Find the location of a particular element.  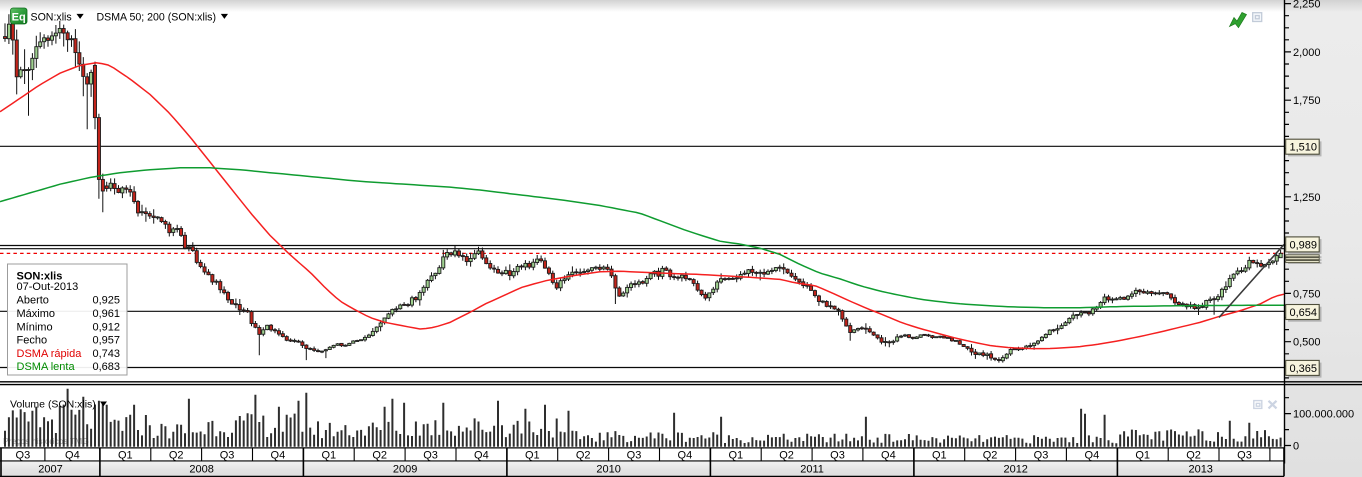

svg-text: 0,925 is located at coordinates (106, 301).